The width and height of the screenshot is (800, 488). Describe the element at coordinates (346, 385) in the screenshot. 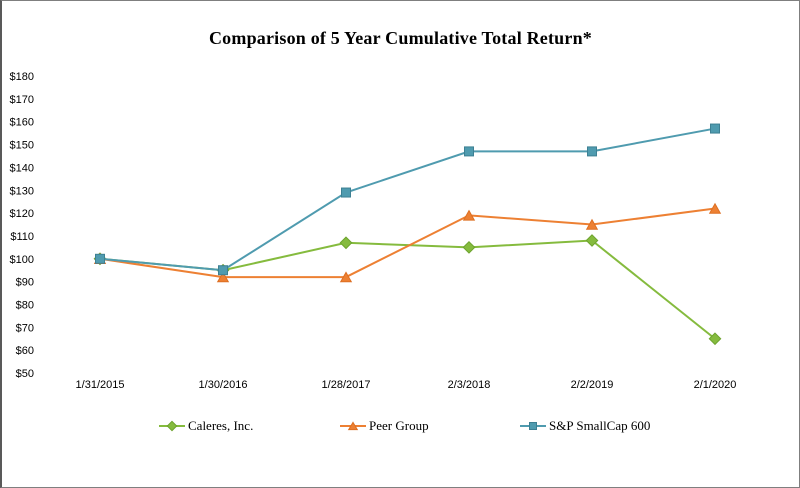

I see `x-axis-tick-label: 1/28/2017` at that location.